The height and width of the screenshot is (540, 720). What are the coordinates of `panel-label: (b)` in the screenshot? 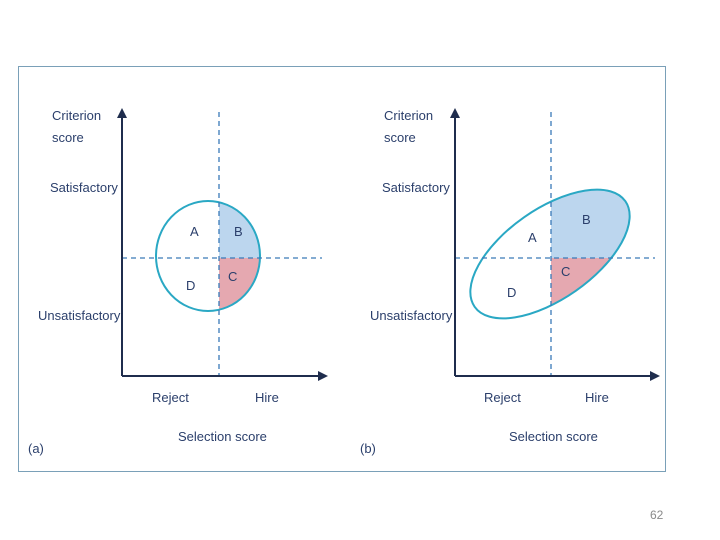 It's located at (368, 448).